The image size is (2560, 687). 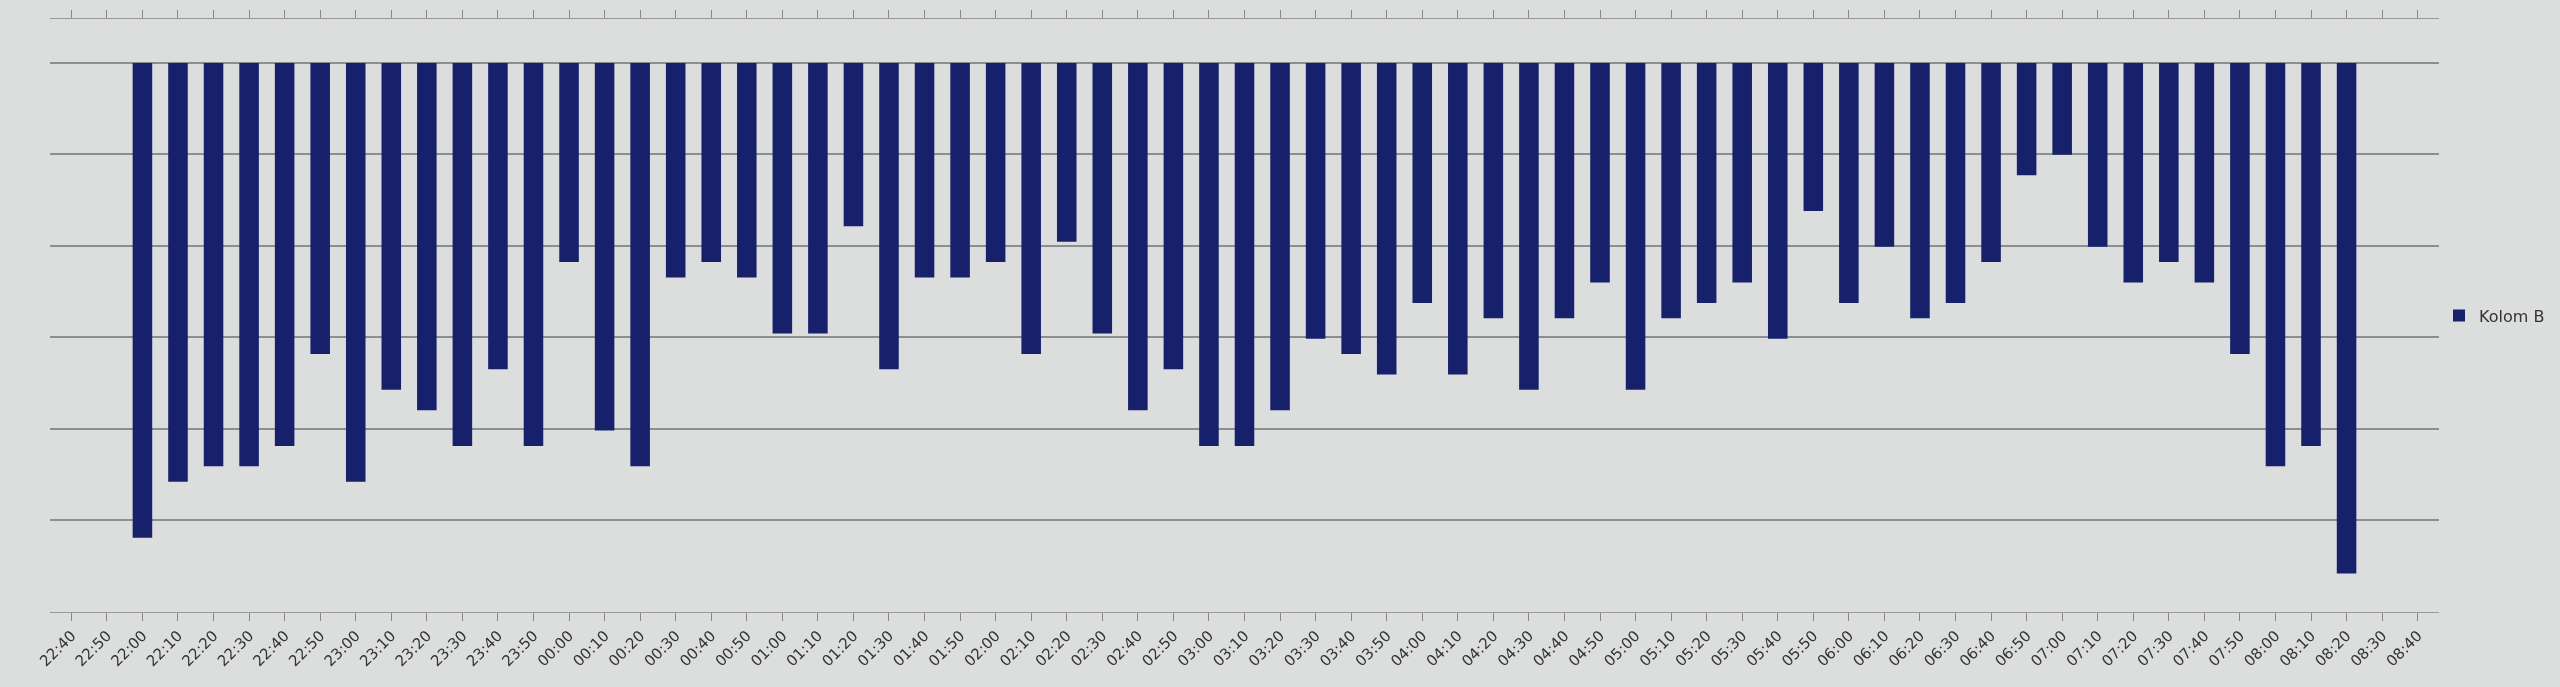 I want to click on legend-label: Kolom B, so click(x=2512, y=316).